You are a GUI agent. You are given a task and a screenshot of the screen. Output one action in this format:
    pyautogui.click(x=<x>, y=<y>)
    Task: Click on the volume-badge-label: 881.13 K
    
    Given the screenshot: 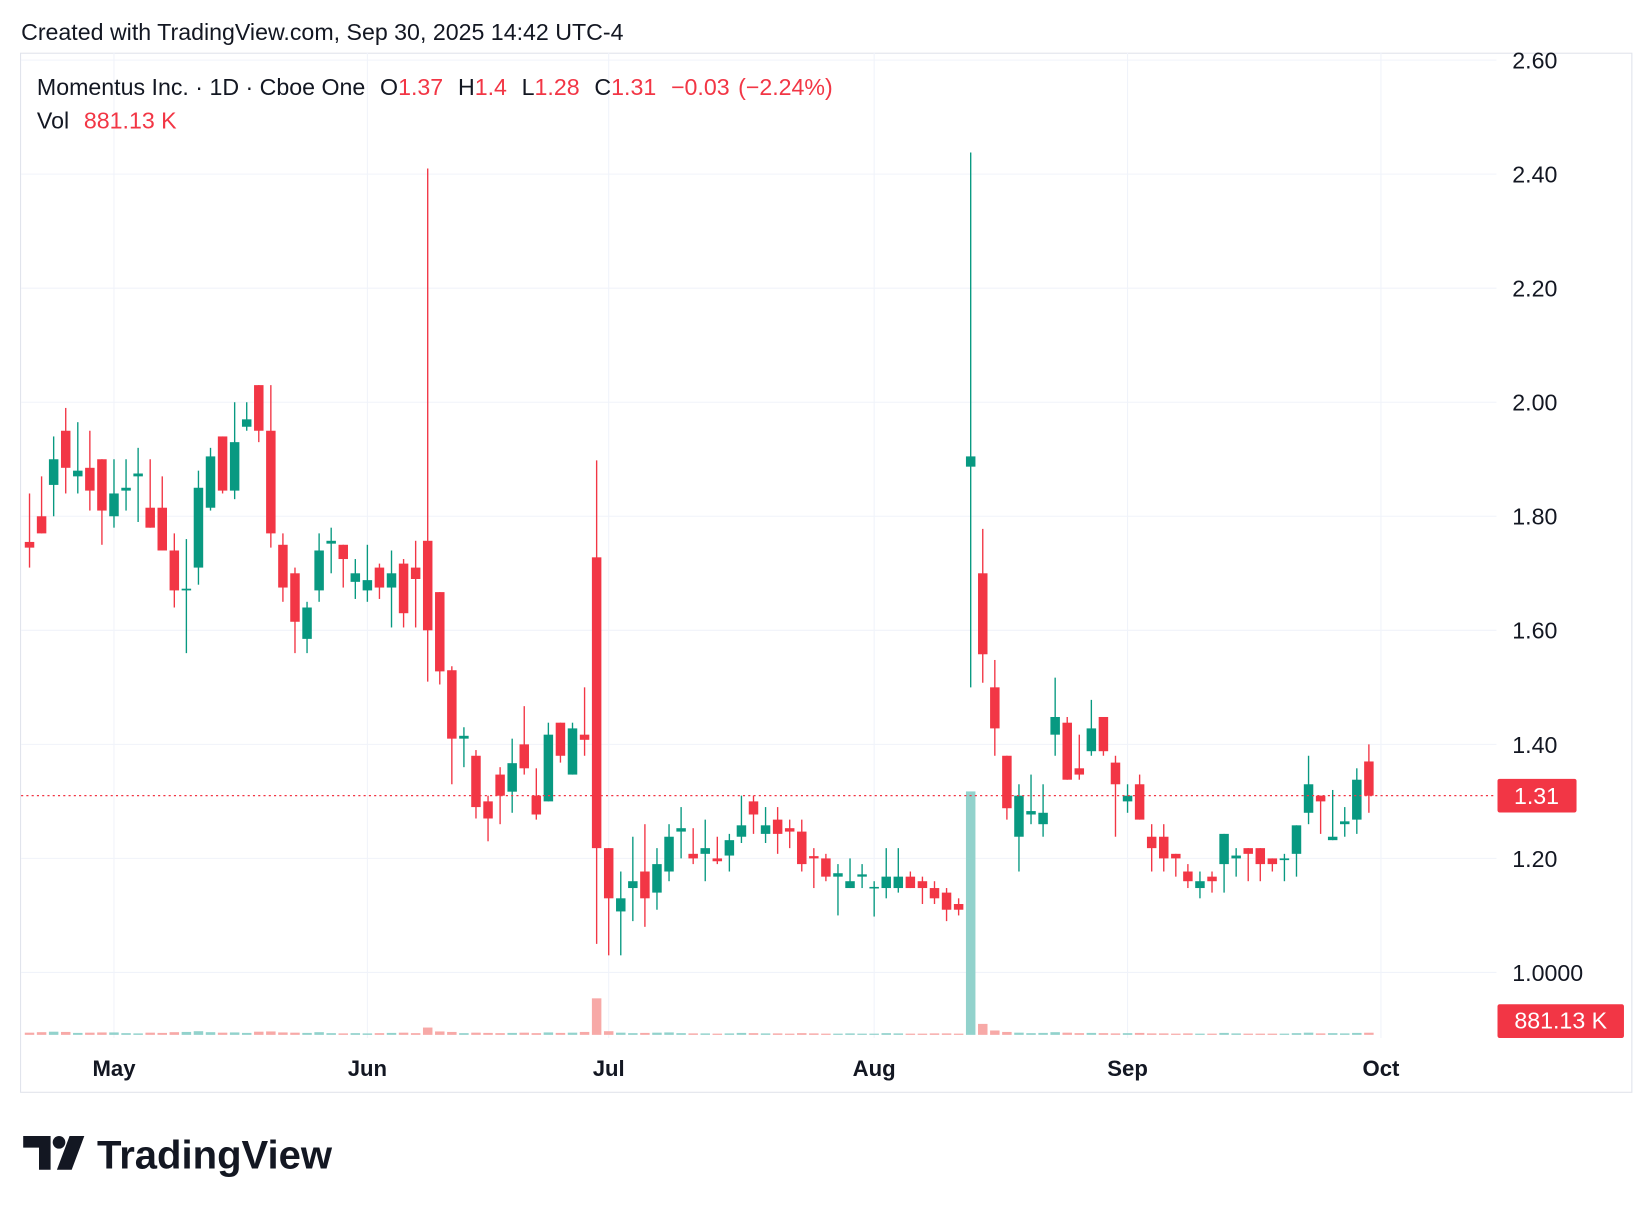 What is the action you would take?
    pyautogui.click(x=1560, y=1021)
    